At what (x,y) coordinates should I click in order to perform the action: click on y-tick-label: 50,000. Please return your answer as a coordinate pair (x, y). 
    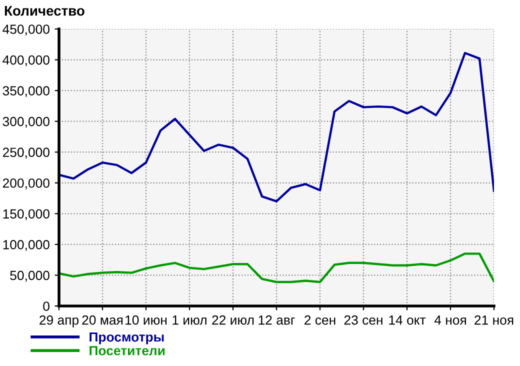
    Looking at the image, I should click on (30, 276).